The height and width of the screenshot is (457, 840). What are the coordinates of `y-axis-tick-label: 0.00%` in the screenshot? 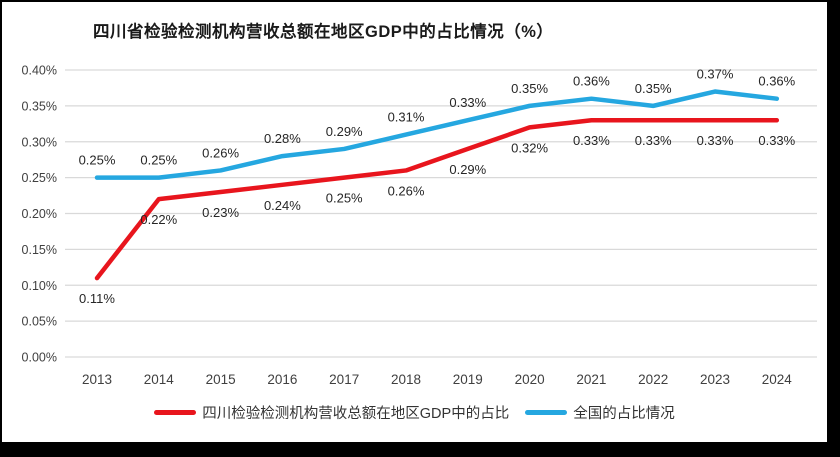 It's located at (39, 358).